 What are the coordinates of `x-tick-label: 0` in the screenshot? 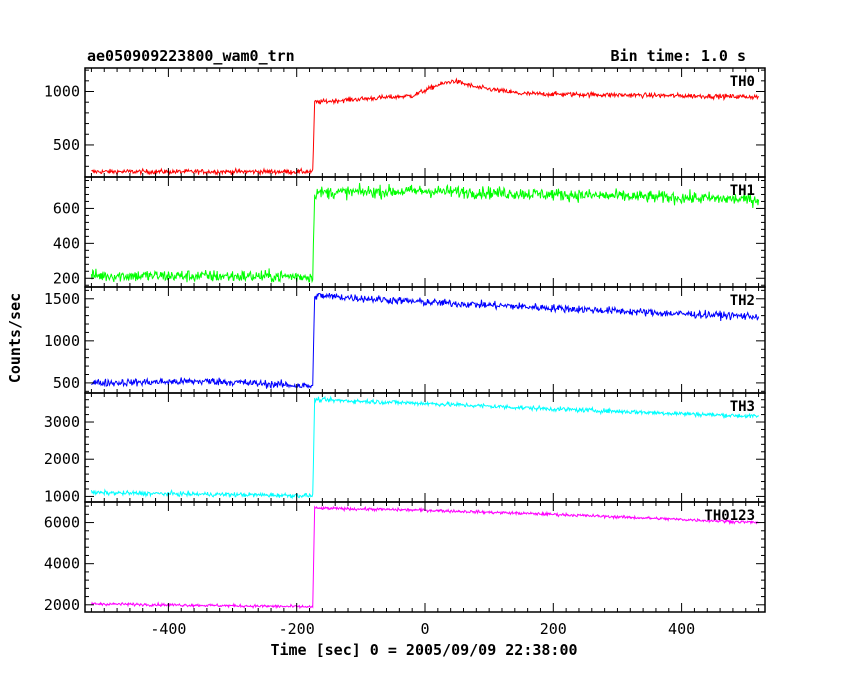 It's located at (424, 629).